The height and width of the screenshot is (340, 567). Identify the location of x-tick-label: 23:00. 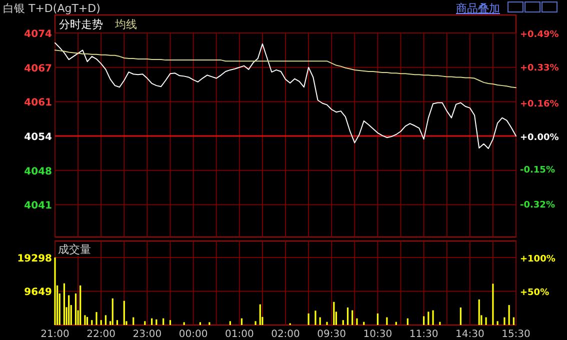
(147, 334).